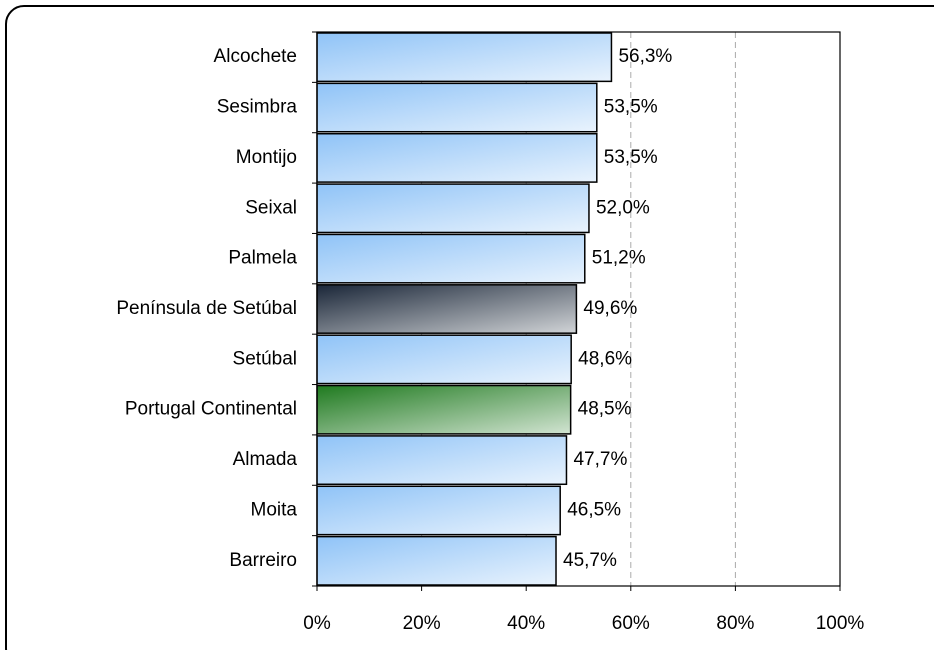 The width and height of the screenshot is (934, 655). What do you see at coordinates (274, 509) in the screenshot?
I see `y-tick-label: Moita` at bounding box center [274, 509].